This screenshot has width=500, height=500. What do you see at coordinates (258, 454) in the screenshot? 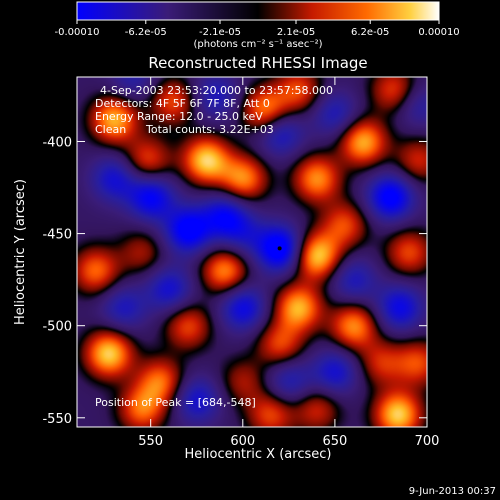
I see `x-axis-label: Heliocentric X (arcsec)` at bounding box center [258, 454].